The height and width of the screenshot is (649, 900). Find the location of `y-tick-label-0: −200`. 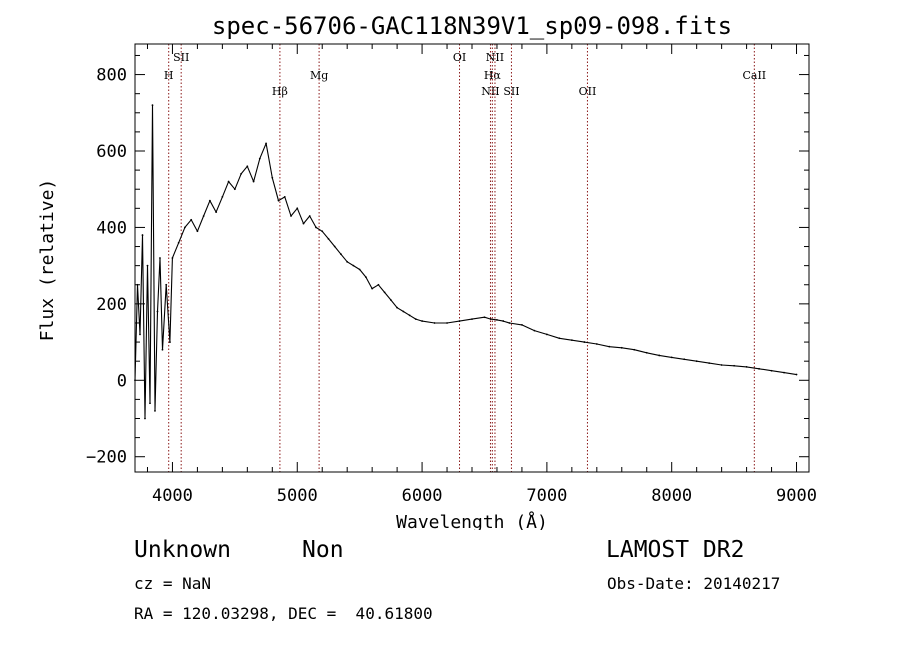

y-tick-label-0: −200 is located at coordinates (106, 458).